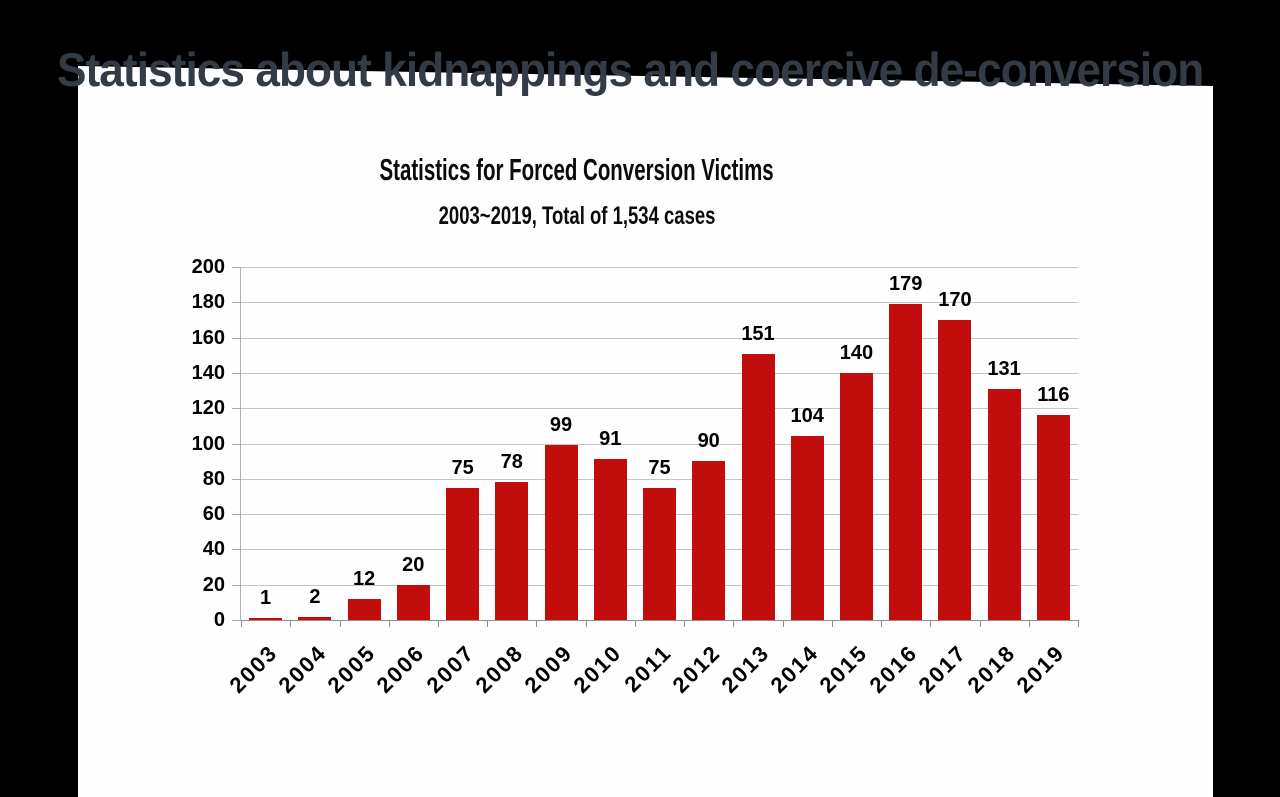  I want to click on y-axis-tick-label: 120, so click(208, 408).